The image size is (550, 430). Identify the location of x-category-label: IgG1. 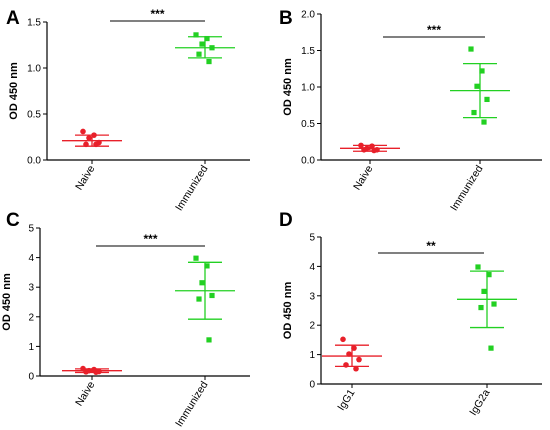
(346, 400).